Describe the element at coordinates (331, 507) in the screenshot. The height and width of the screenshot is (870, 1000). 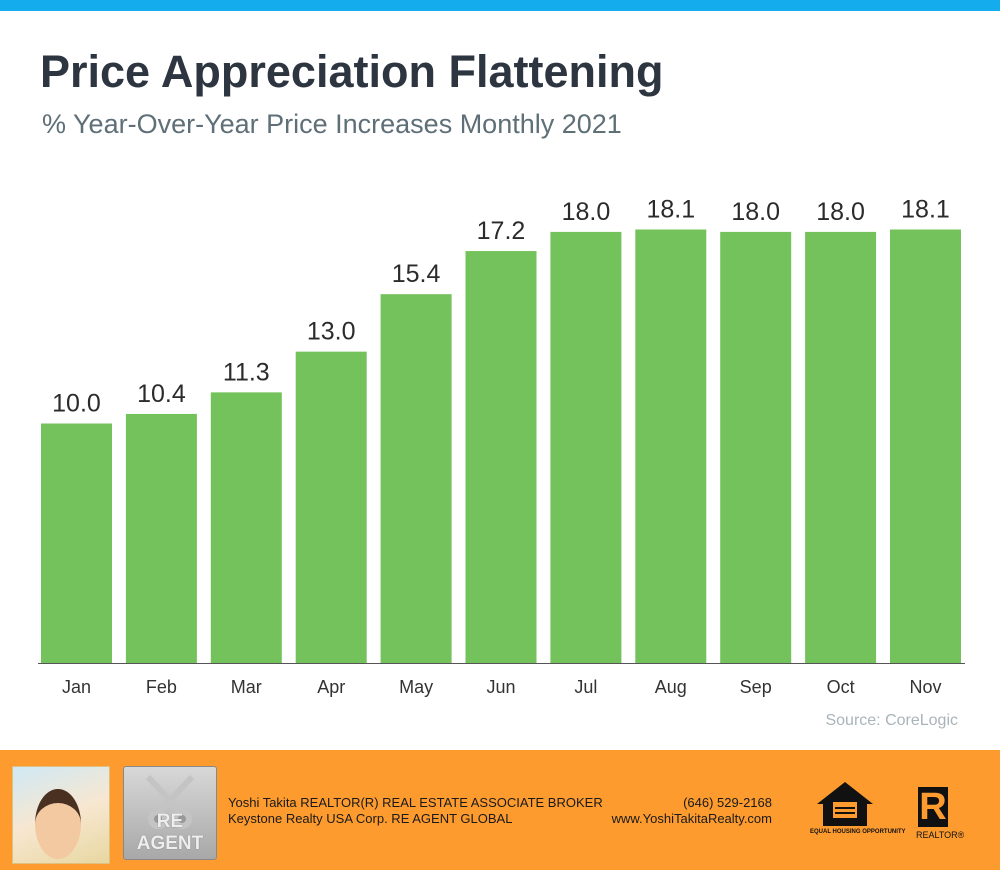
I see `bar-apr` at that location.